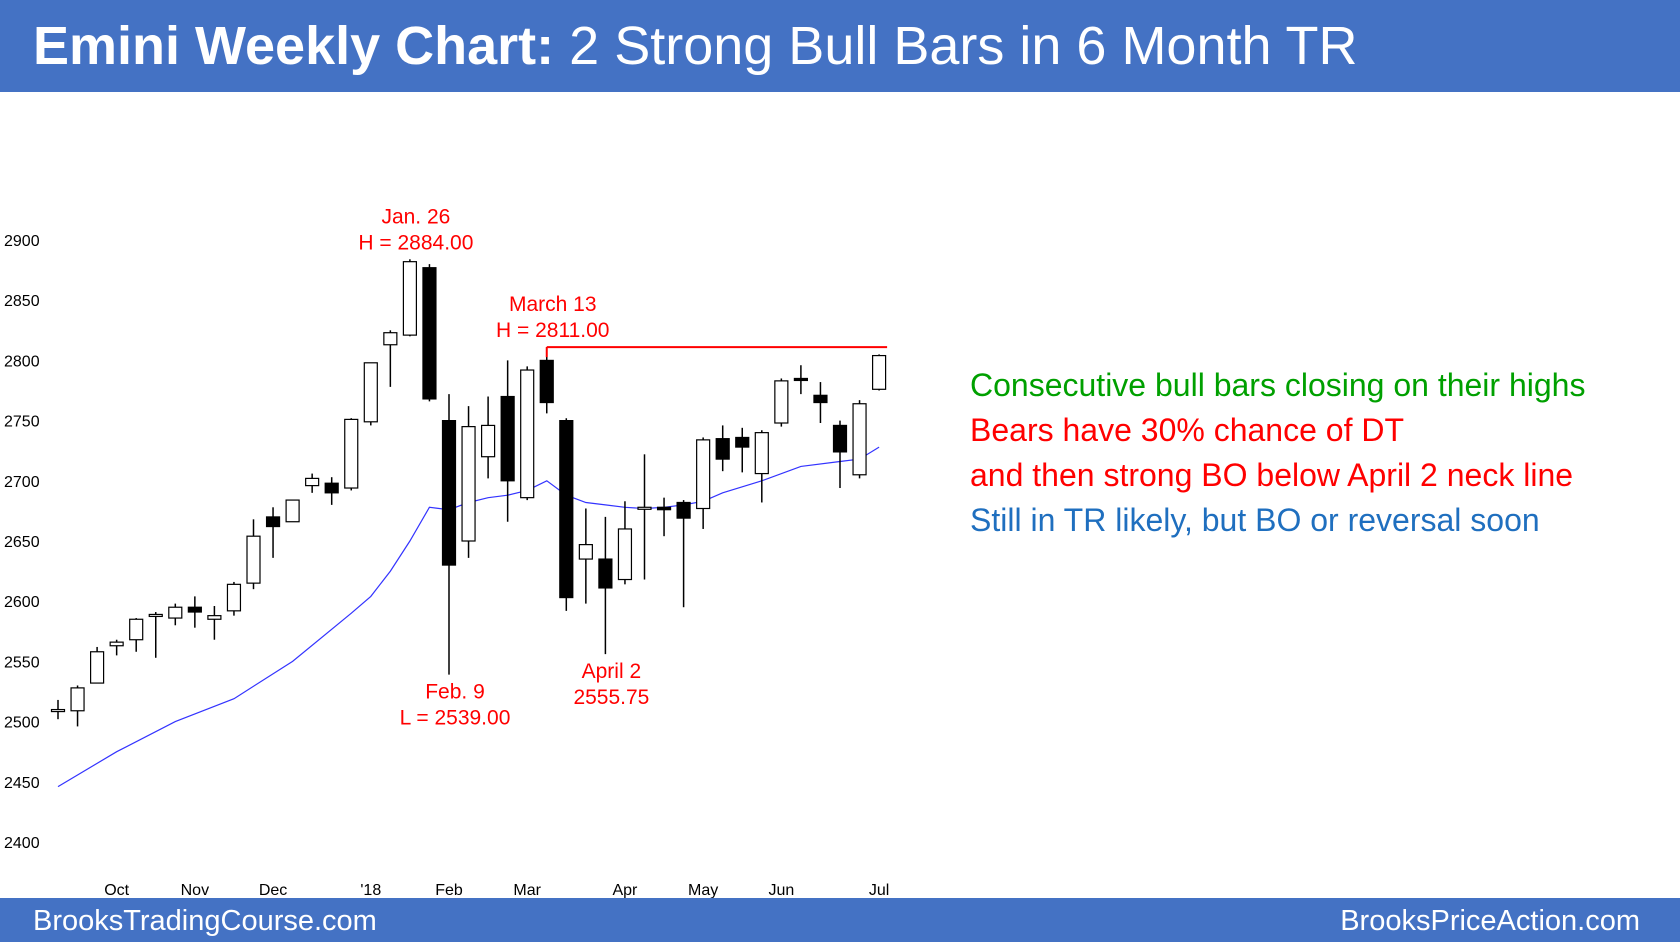 Image resolution: width=1680 pixels, height=942 pixels. What do you see at coordinates (552, 330) in the screenshot?
I see `price-annotation: H = 2811.00` at bounding box center [552, 330].